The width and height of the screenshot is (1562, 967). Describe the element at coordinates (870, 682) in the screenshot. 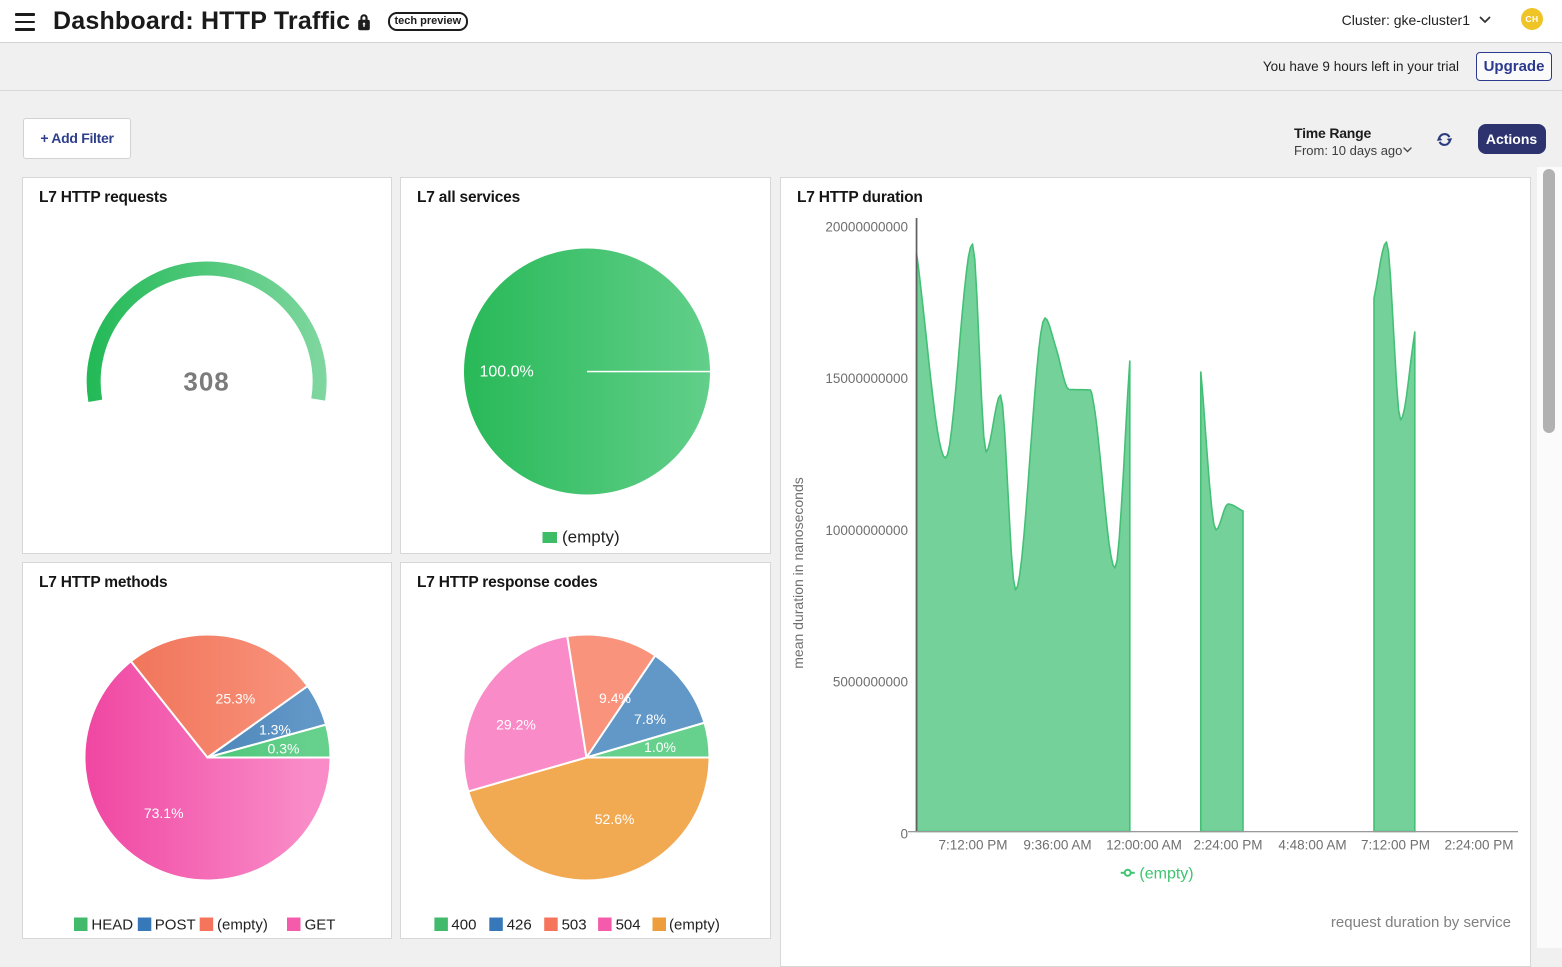

I see `svg-text: 5000000000` at that location.